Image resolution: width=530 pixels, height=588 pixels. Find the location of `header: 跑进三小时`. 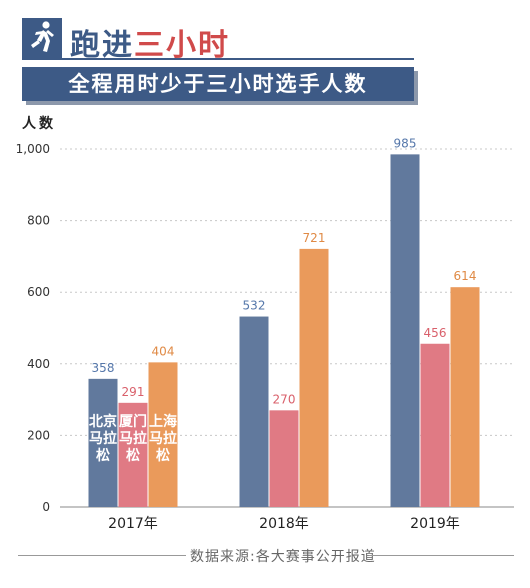

header: 跑进三小时 is located at coordinates (218, 40).